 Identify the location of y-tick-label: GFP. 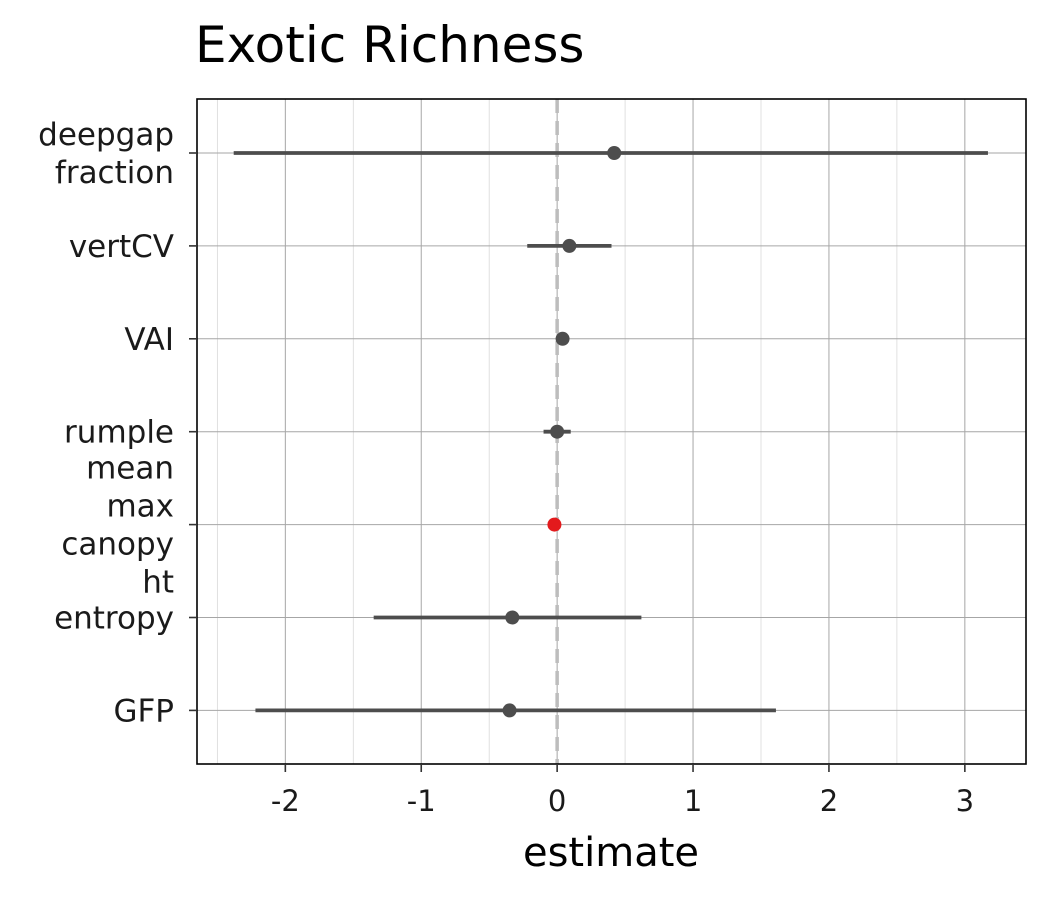
(143, 711).